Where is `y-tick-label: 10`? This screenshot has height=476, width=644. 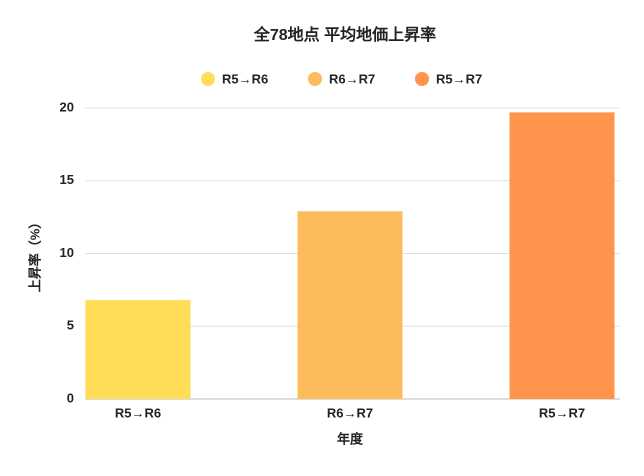 y-tick-label: 10 is located at coordinates (67, 252).